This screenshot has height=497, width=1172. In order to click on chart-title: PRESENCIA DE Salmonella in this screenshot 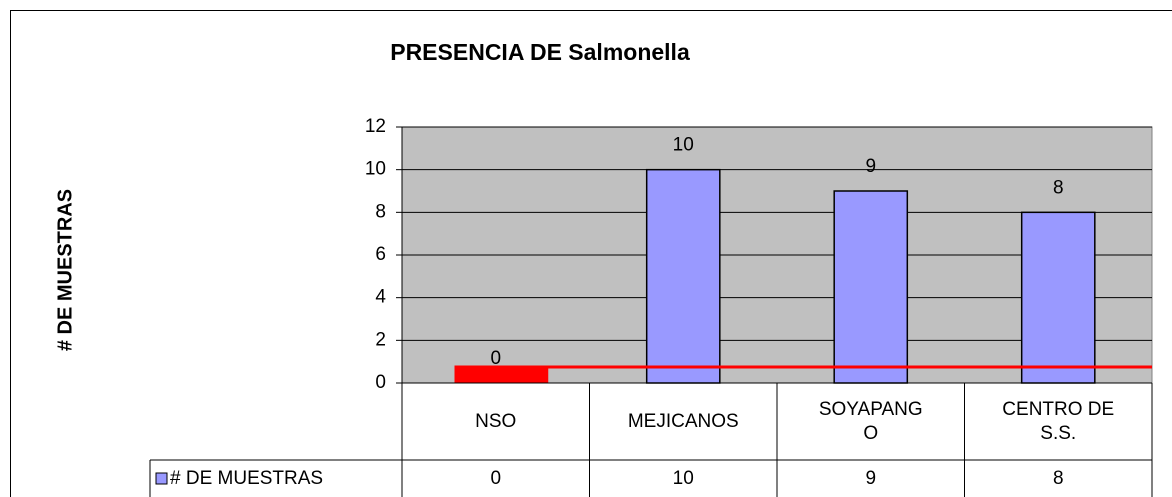, I will do `click(540, 52)`.